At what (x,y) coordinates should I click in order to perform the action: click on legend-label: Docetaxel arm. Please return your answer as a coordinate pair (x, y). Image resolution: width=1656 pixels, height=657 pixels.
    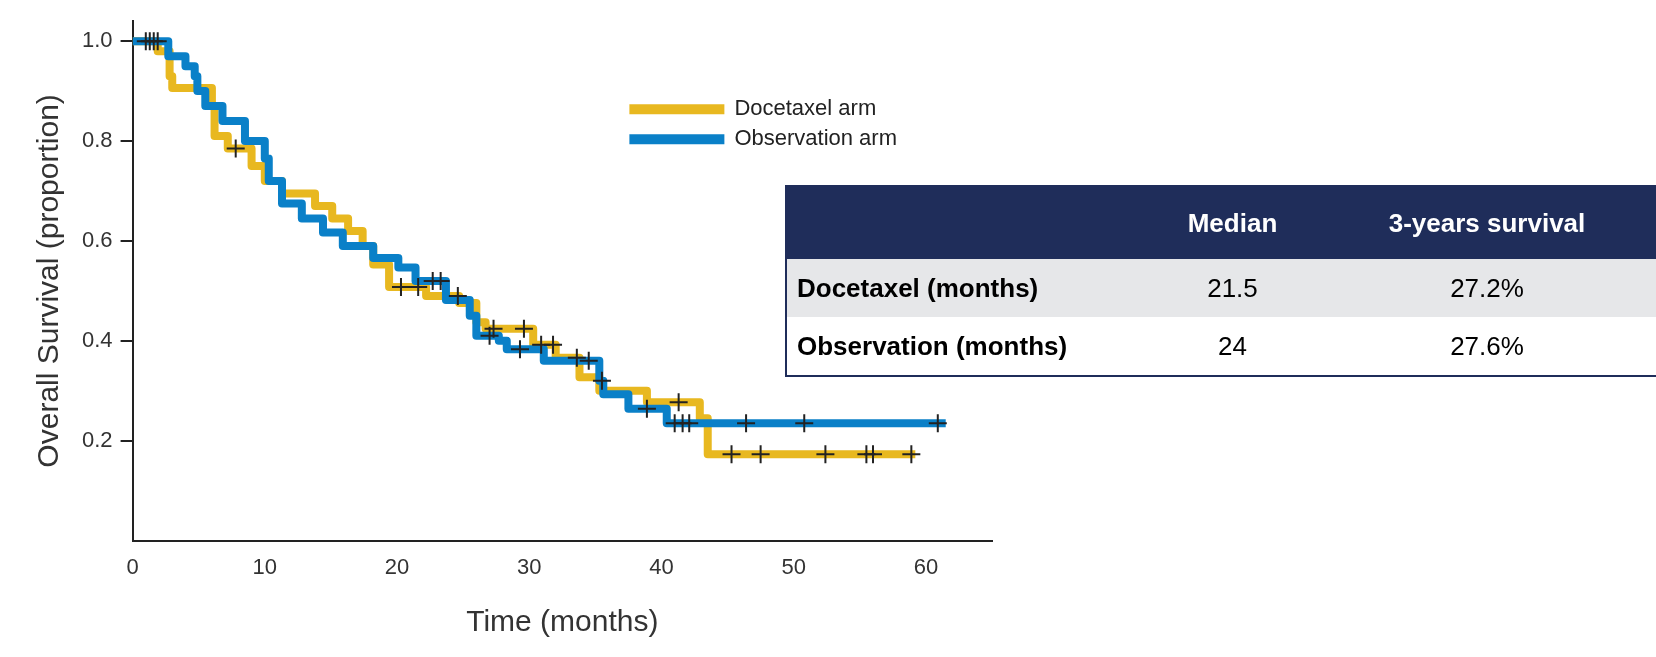
    Looking at the image, I should click on (805, 108).